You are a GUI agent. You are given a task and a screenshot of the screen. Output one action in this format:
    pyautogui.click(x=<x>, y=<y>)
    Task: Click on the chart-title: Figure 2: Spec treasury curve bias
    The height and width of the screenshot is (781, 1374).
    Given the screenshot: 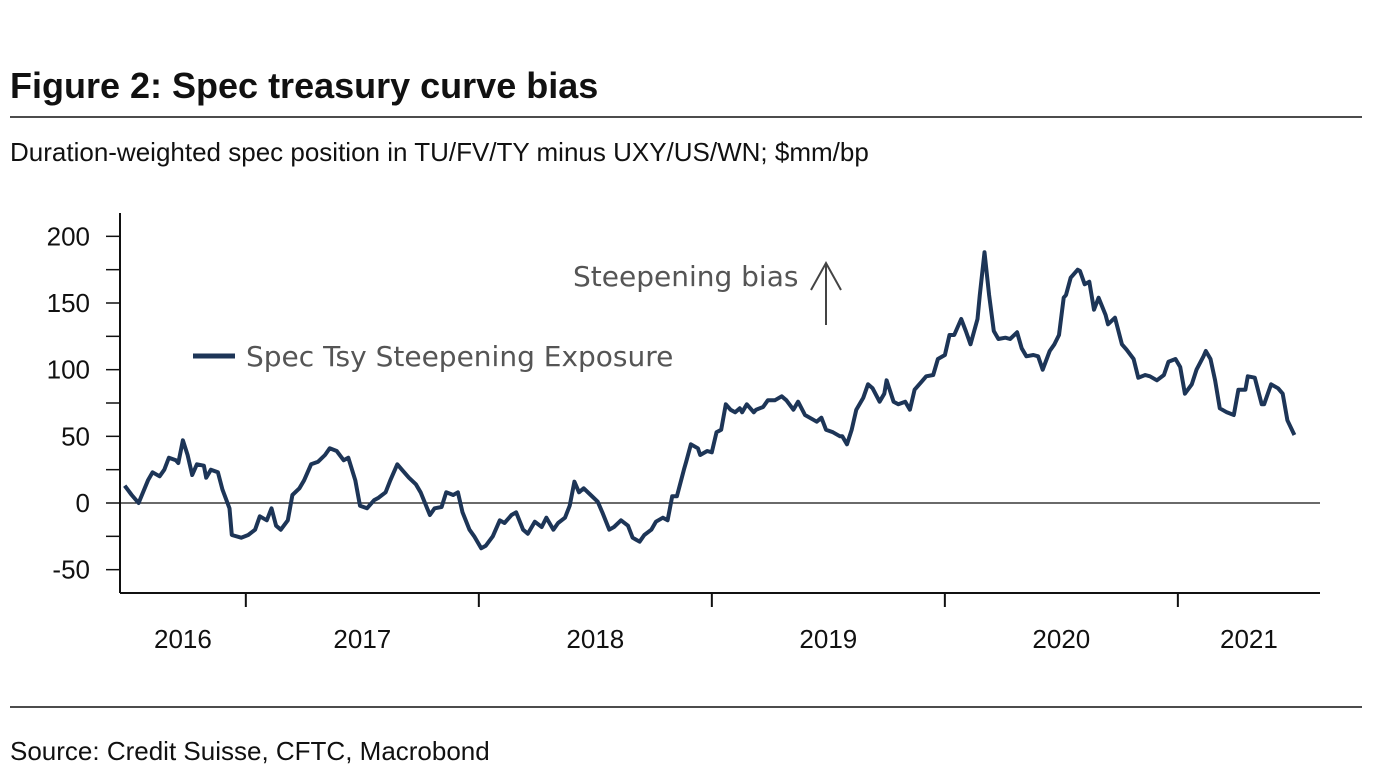 What is the action you would take?
    pyautogui.click(x=304, y=85)
    